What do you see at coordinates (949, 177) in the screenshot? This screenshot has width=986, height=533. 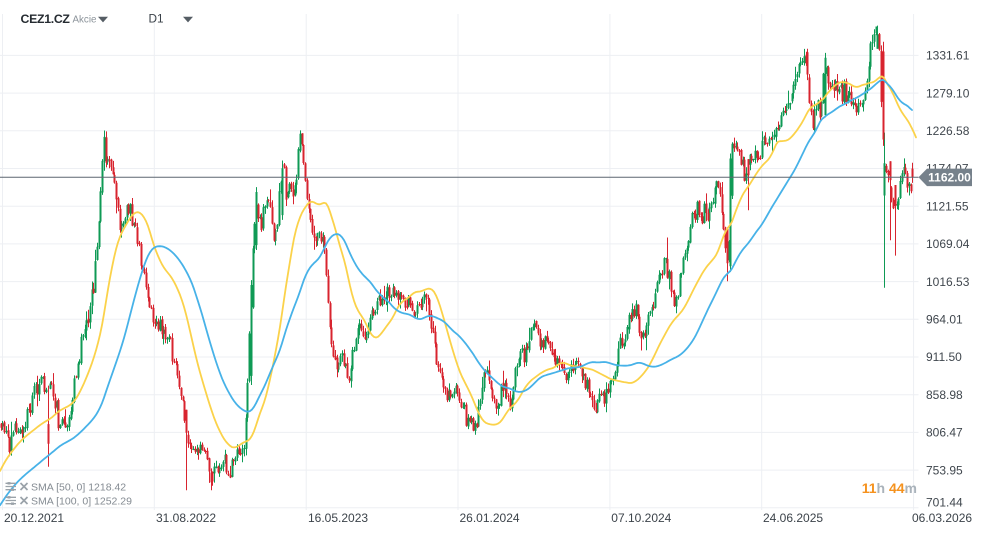 I see `svg-text: 1162.00` at bounding box center [949, 177].